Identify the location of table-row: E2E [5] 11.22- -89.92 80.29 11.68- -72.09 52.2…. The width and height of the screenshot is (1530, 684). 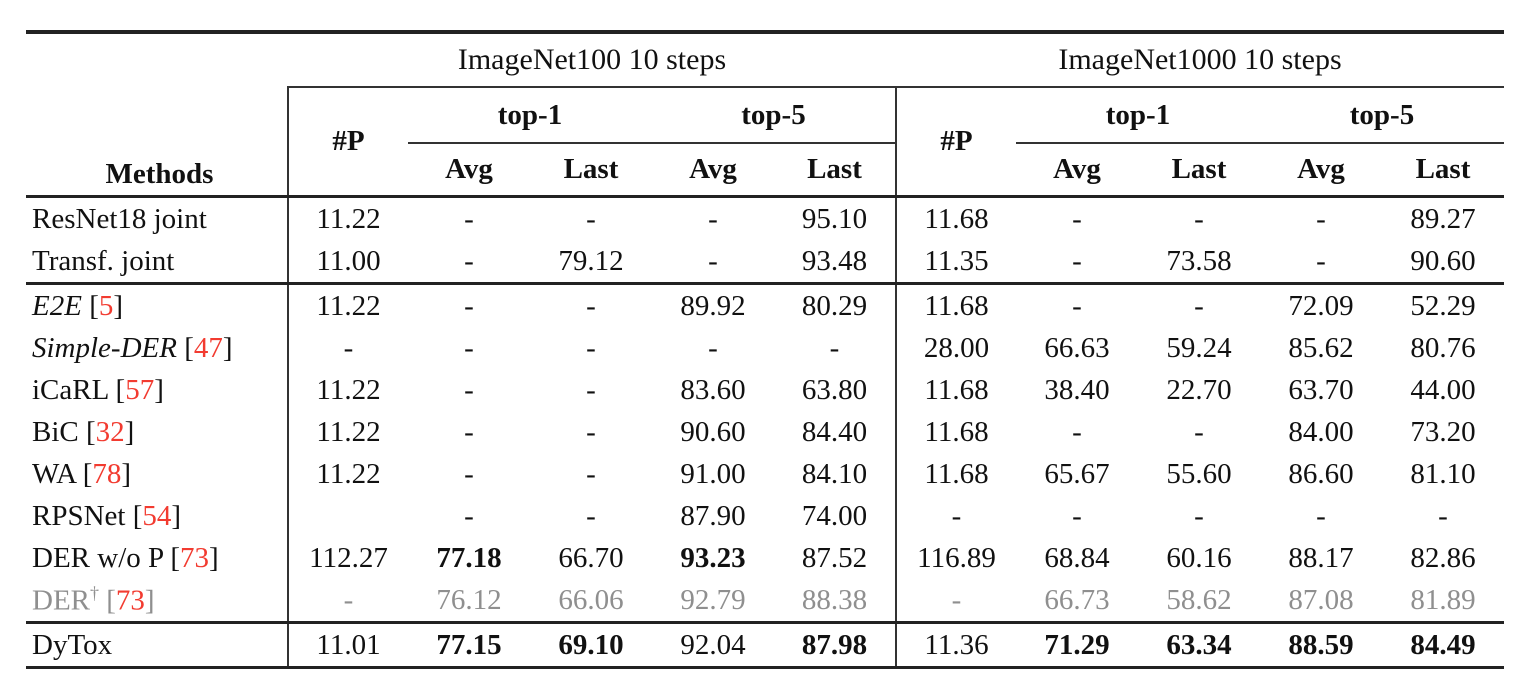
(765, 304).